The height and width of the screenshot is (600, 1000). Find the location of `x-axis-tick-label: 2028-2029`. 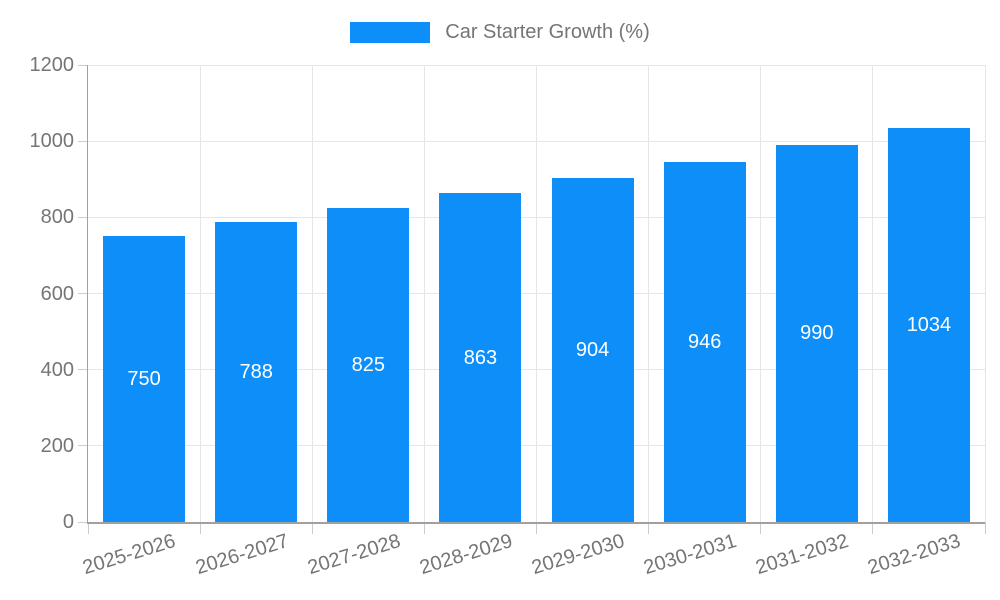

x-axis-tick-label: 2028-2029 is located at coordinates (465, 555).